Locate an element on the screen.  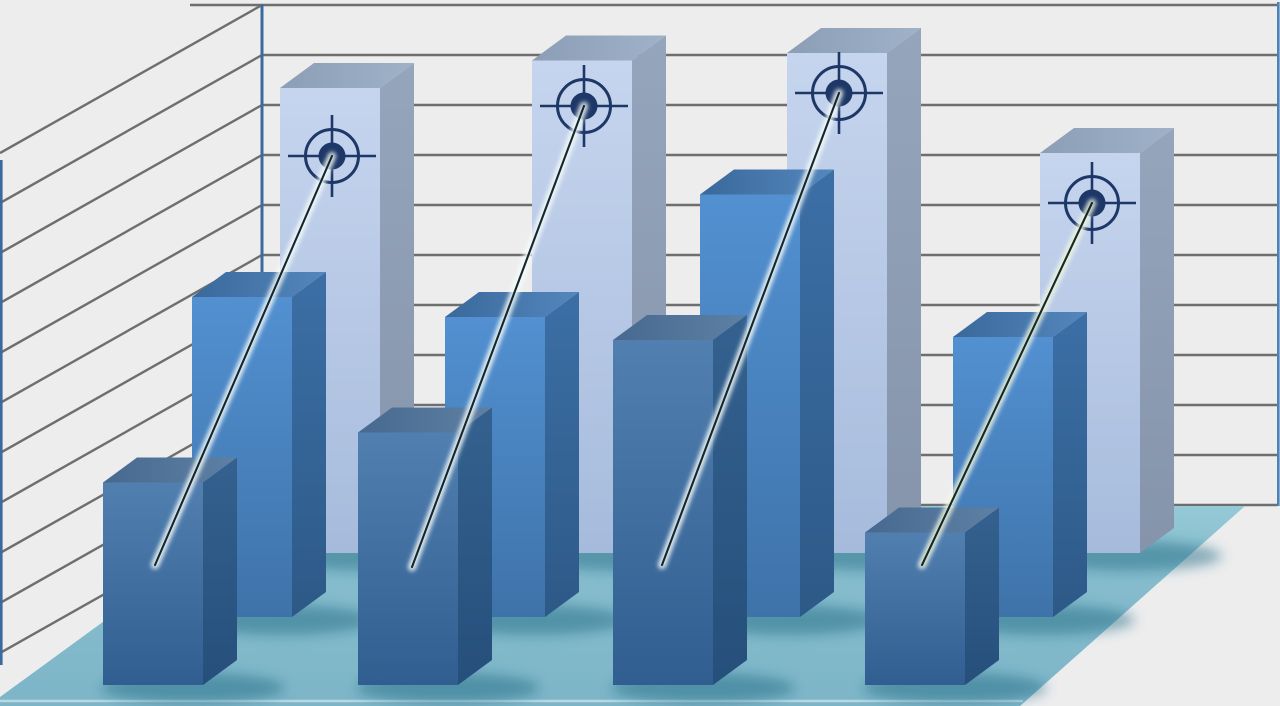
left-border-line is located at coordinates (1, 412).